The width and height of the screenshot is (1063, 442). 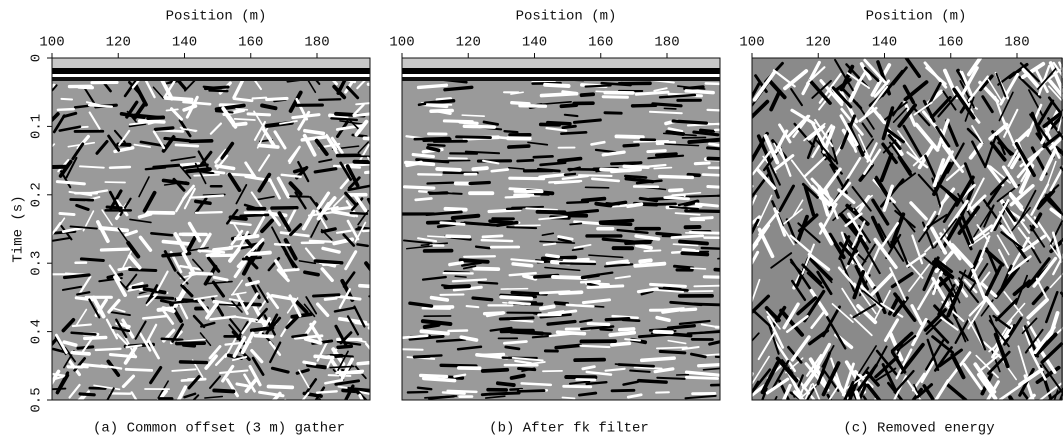 I want to click on first-arrival-white, so click(x=211, y=63).